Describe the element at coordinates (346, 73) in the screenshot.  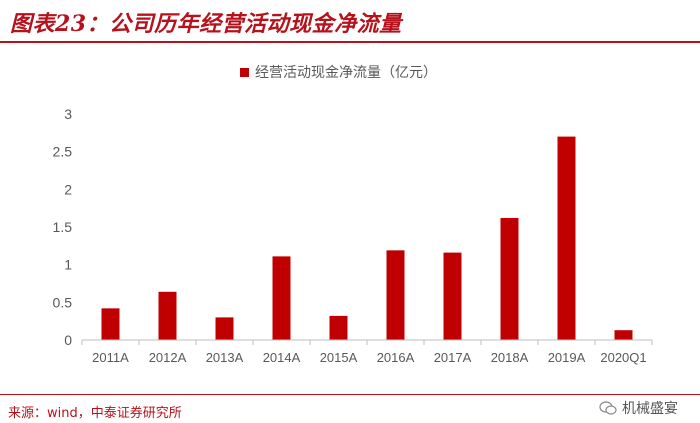
I see `legend-label: 经营活动现金净流量（亿元）` at that location.